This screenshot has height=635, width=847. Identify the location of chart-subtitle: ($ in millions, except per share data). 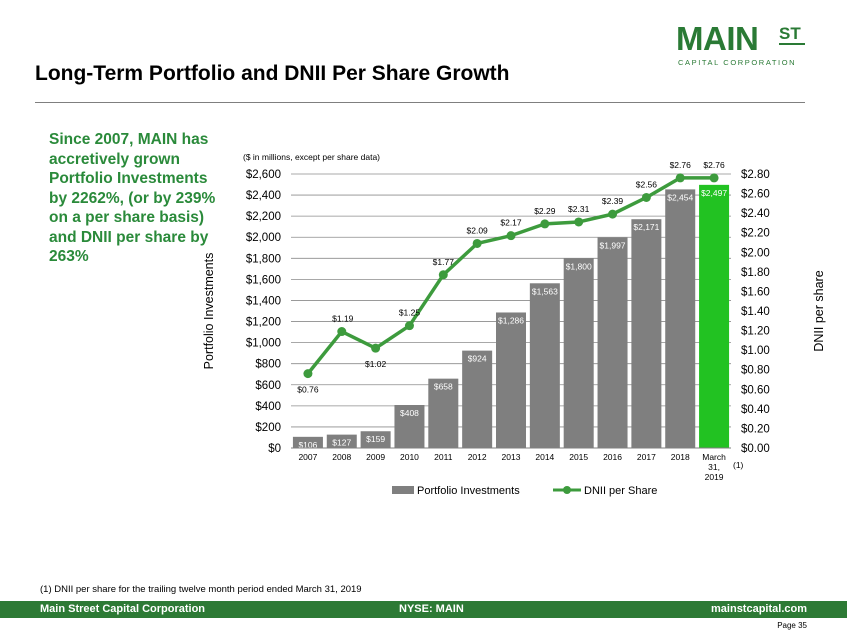
(311, 157).